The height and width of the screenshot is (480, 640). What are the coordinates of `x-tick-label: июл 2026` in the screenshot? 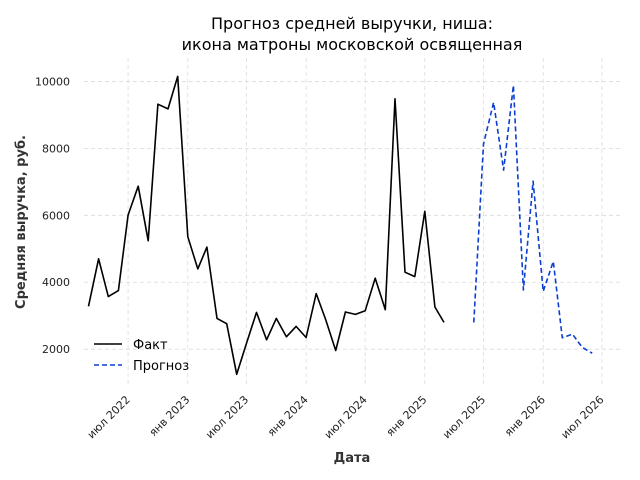 It's located at (583, 417).